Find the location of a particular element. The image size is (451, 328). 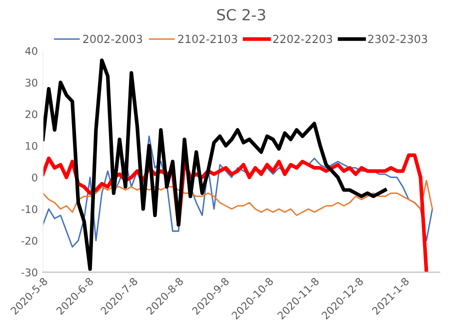

legend-label: 2102-2103 is located at coordinates (208, 39).